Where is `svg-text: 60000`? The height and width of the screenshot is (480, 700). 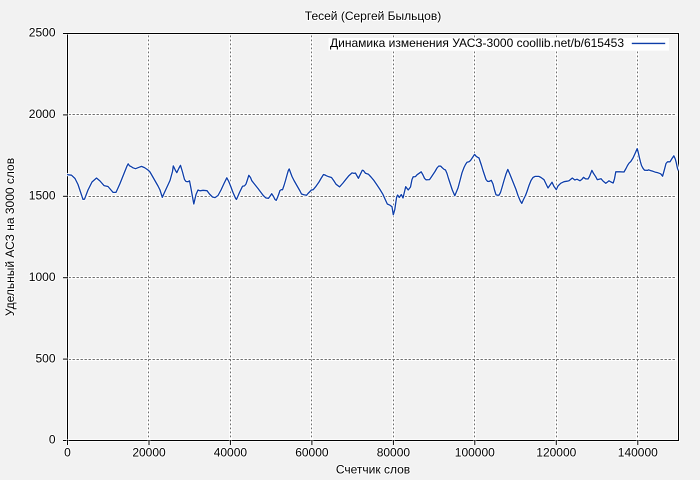
svg-text: 60000 is located at coordinates (312, 453).